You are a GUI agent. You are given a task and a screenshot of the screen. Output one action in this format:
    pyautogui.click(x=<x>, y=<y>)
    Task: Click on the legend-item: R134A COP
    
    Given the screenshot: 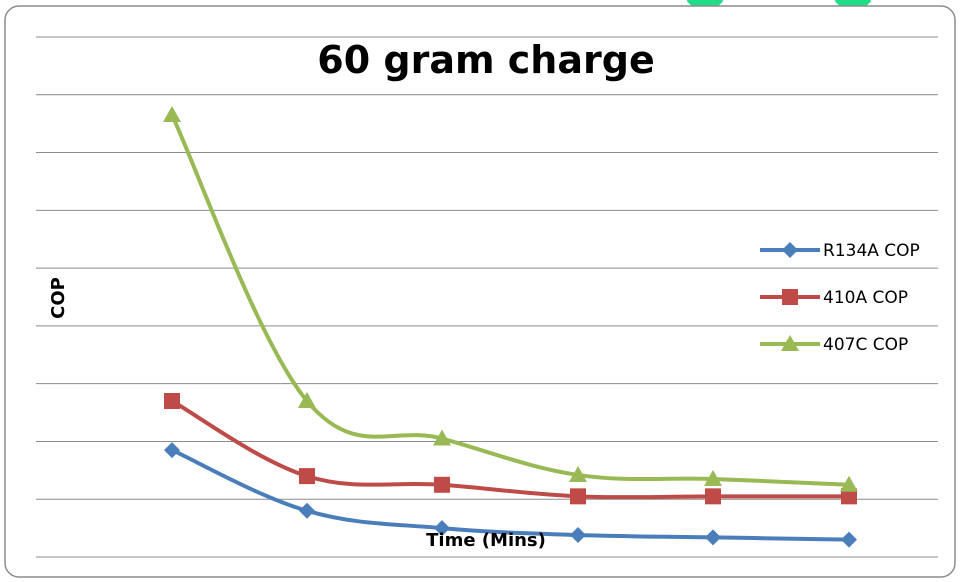 What is the action you would take?
    pyautogui.click(x=840, y=251)
    